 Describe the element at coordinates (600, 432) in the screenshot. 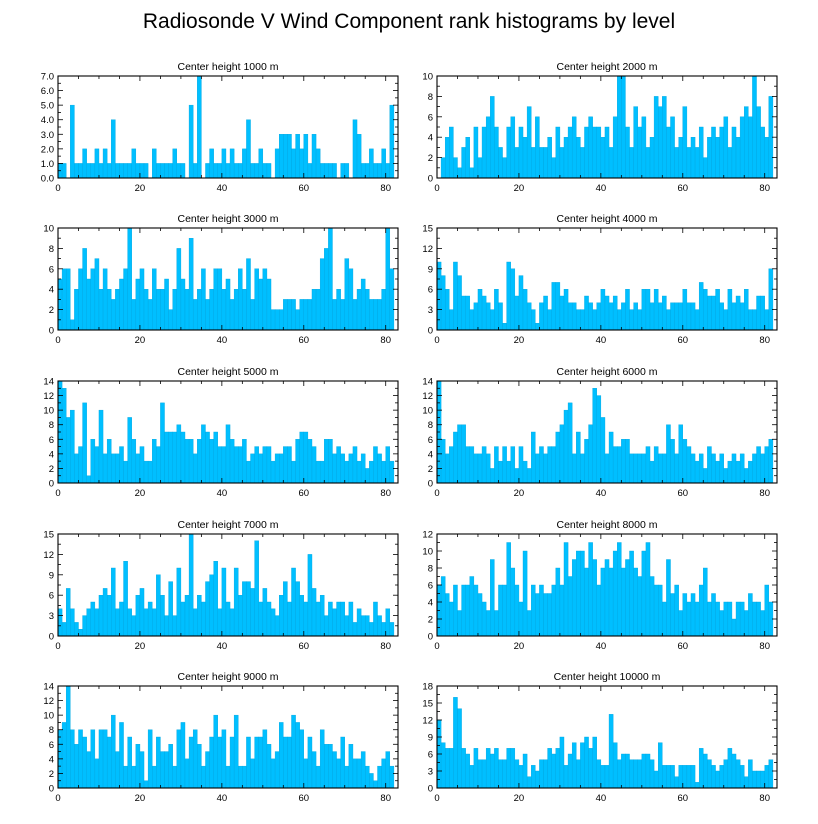

I see `histogram-panel-6: Center height 6000 m 0 20 40 60 80 0 2 4 6 8 10 12 14` at that location.